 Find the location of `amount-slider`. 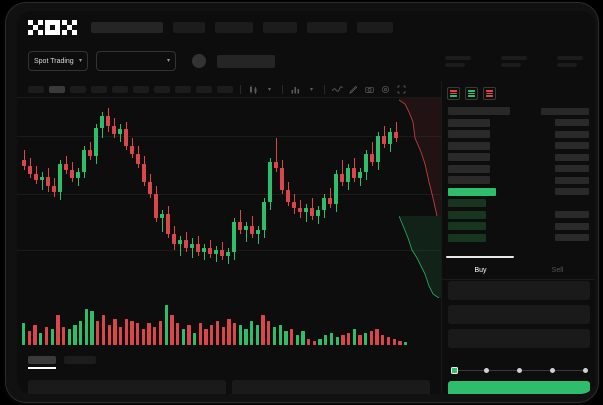

amount-slider is located at coordinates (519, 370).